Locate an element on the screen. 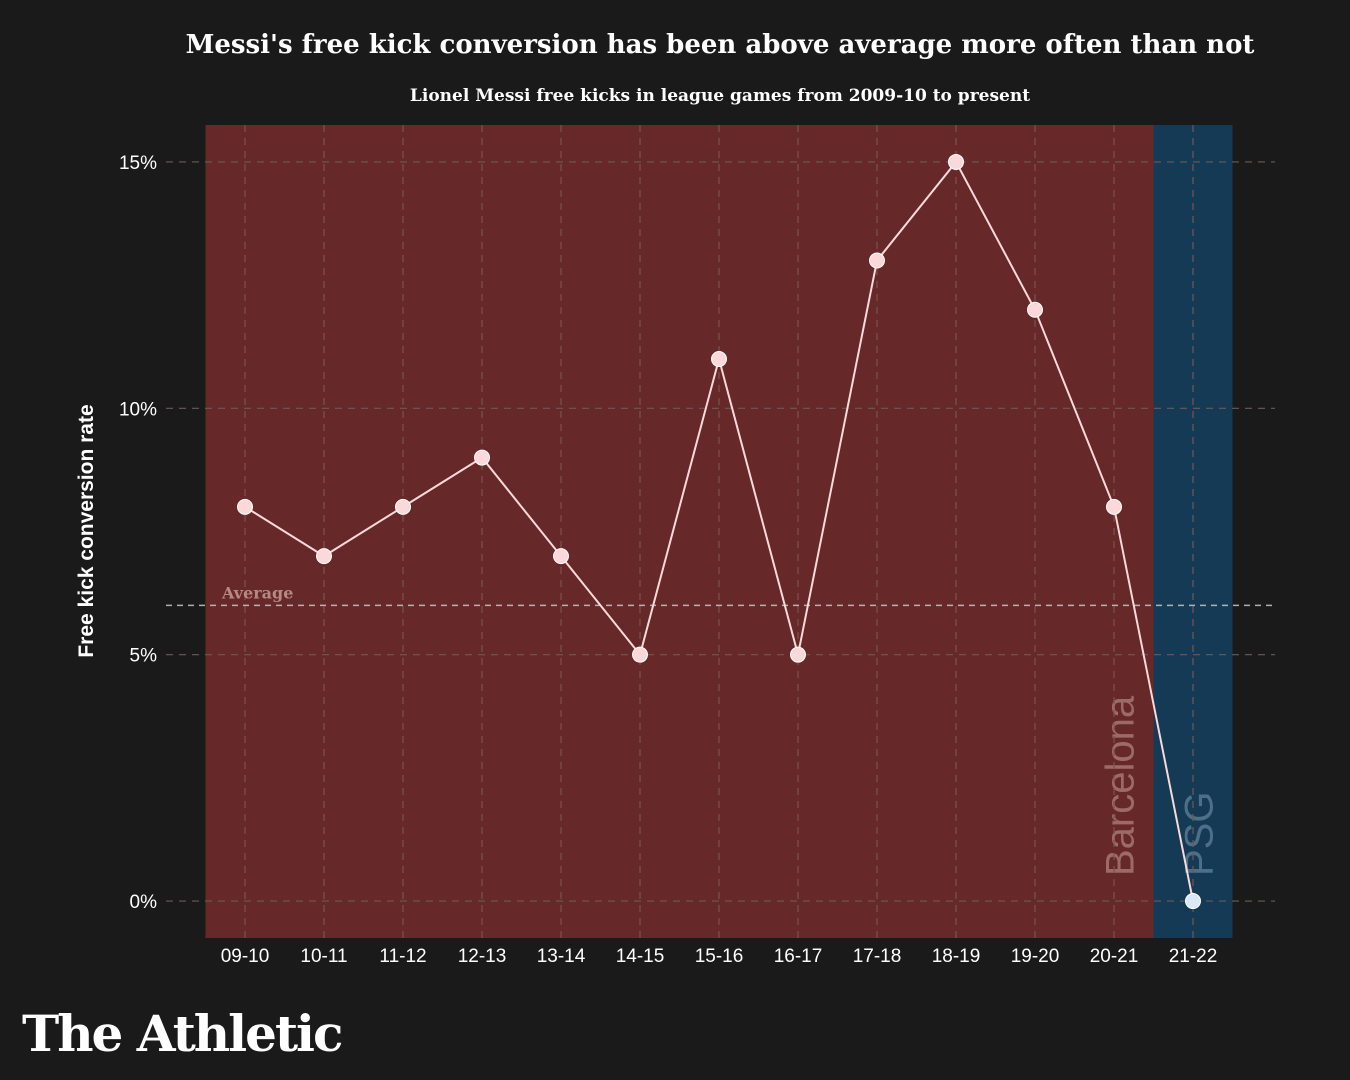 The width and height of the screenshot is (1350, 1080). x-tick-label: 15-16 is located at coordinates (719, 956).